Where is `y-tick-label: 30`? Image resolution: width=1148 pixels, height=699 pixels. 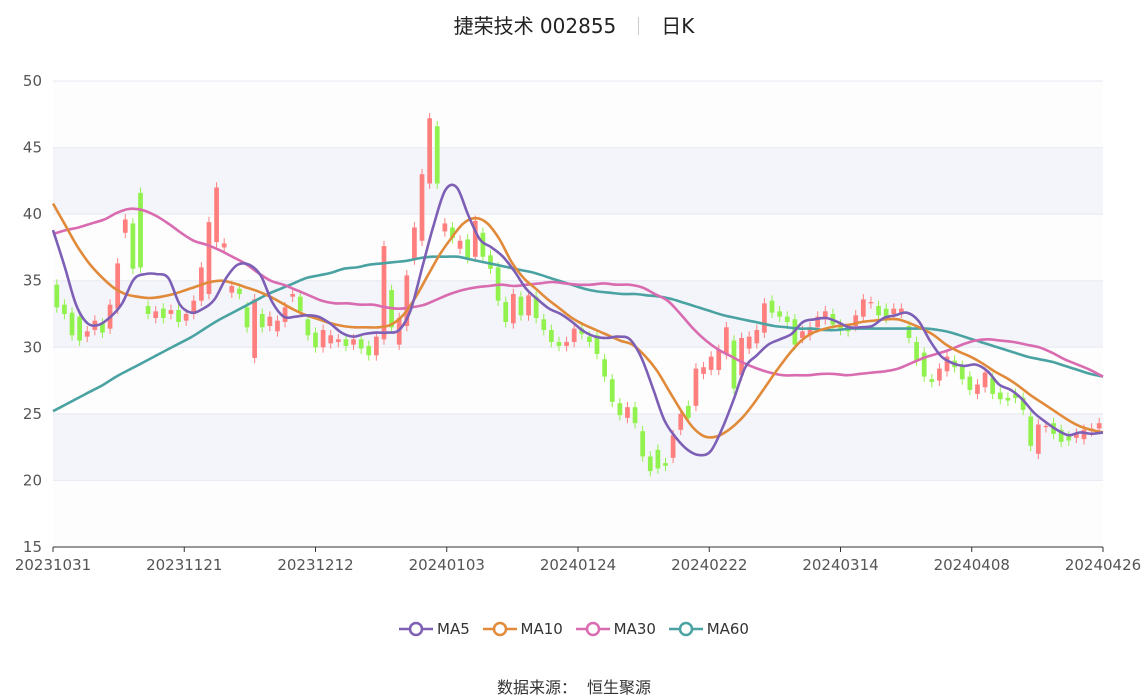 y-tick-label: 30 is located at coordinates (32, 347).